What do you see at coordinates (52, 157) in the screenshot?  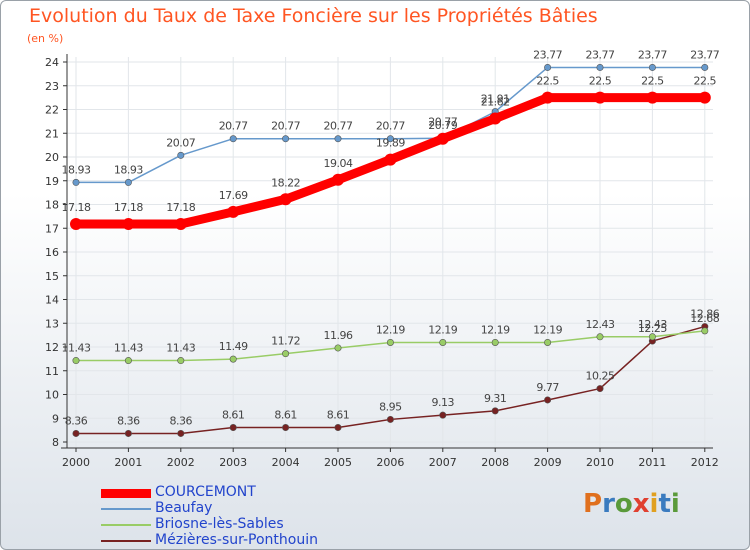 I see `y-tick-label: 20` at bounding box center [52, 157].